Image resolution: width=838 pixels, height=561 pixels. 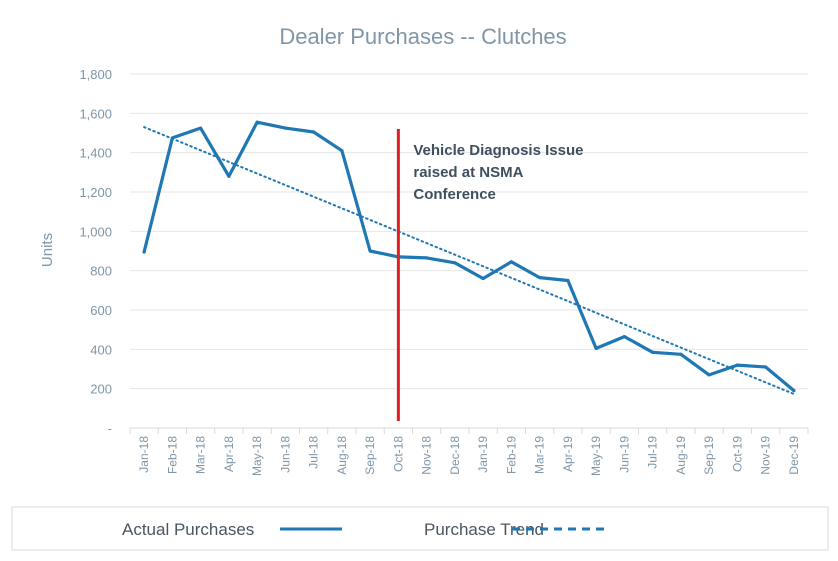 I want to click on x-tick-label: Feb-18, so click(x=172, y=455).